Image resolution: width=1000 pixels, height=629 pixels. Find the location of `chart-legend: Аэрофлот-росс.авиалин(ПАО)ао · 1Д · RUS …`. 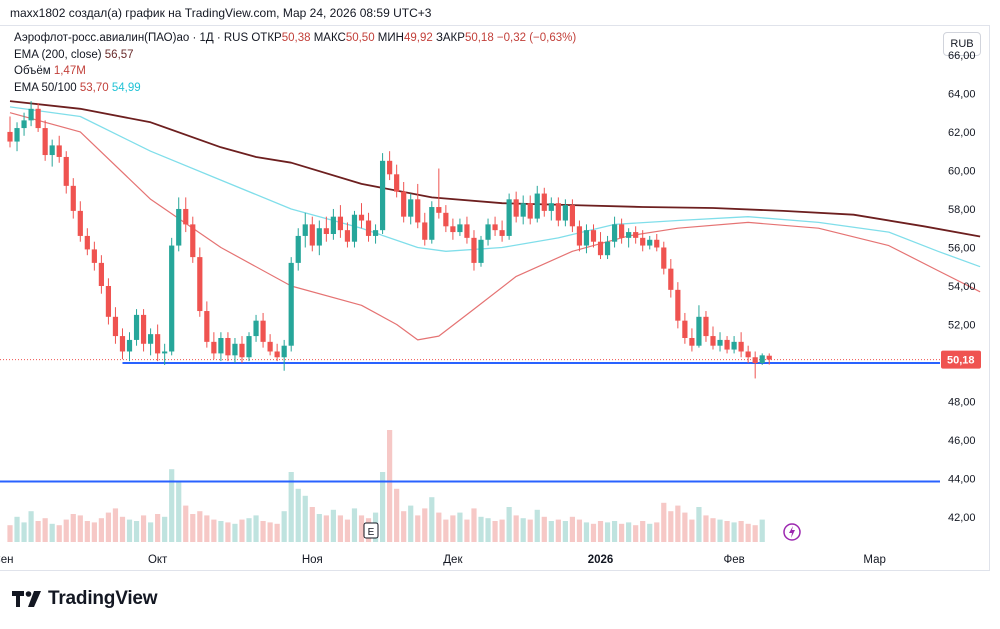

chart-legend: Аэрофлот-росс.авиалин(ПАО)ао · 1Д · RUS … is located at coordinates (295, 63).